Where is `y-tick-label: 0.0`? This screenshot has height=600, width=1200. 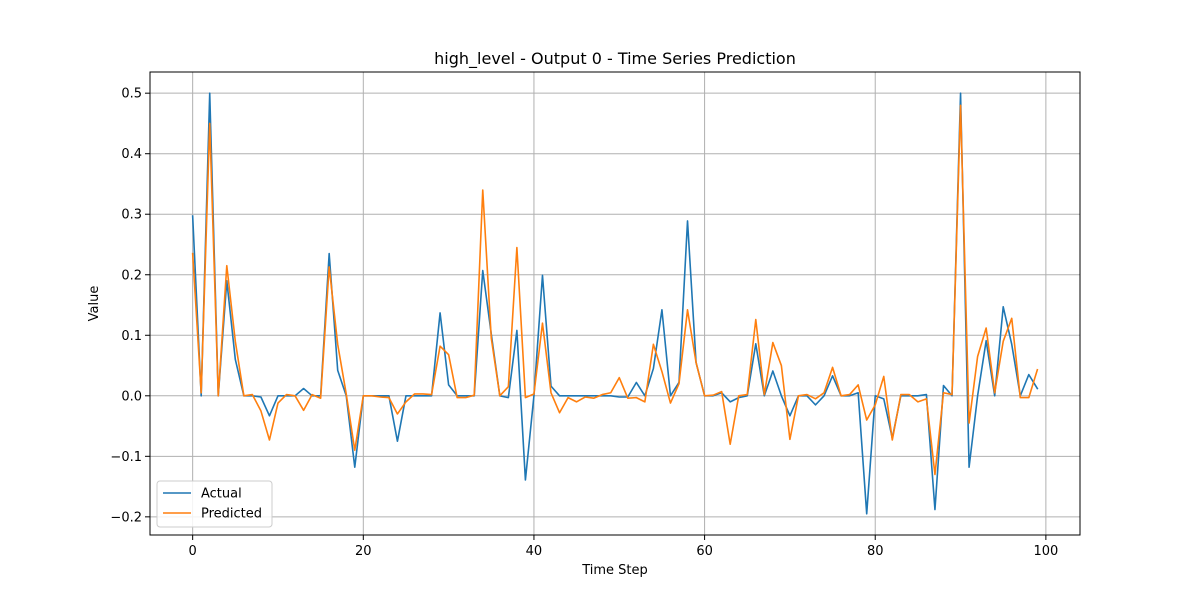 y-tick-label: 0.0 is located at coordinates (131, 396).